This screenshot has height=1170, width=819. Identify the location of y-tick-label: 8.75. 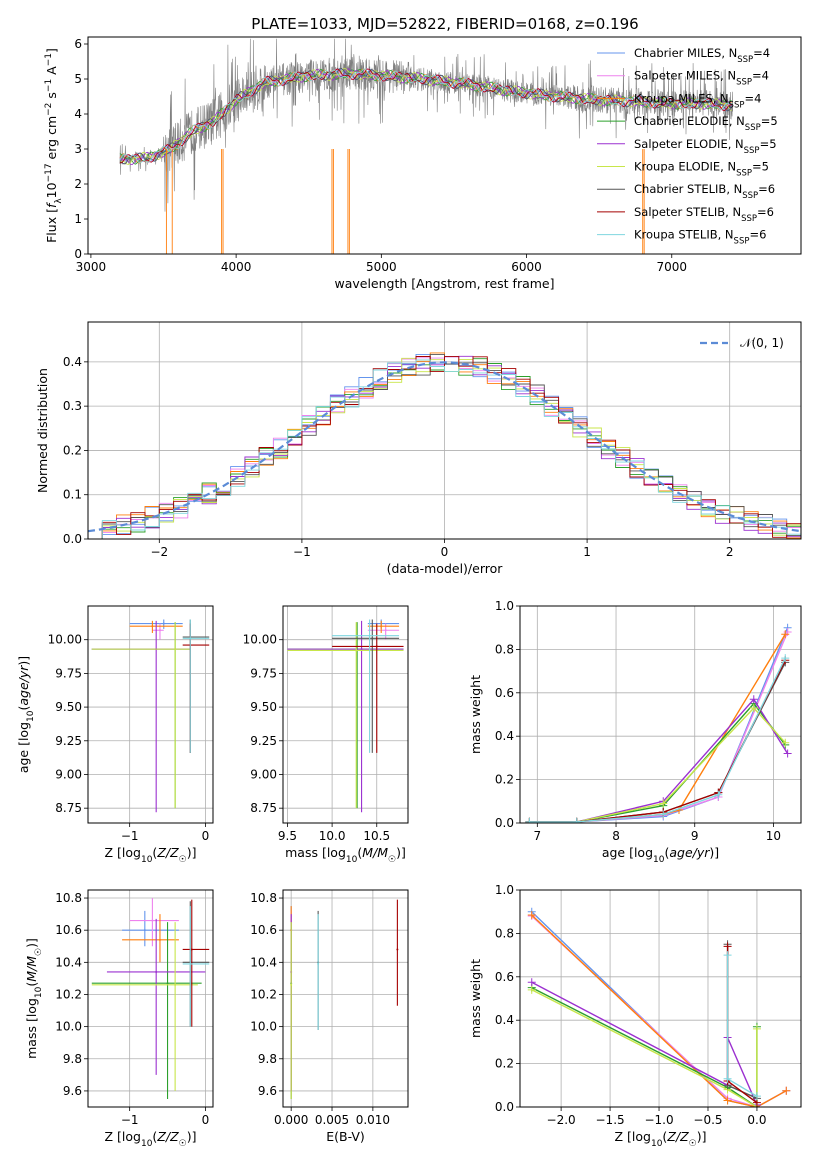
(68, 808).